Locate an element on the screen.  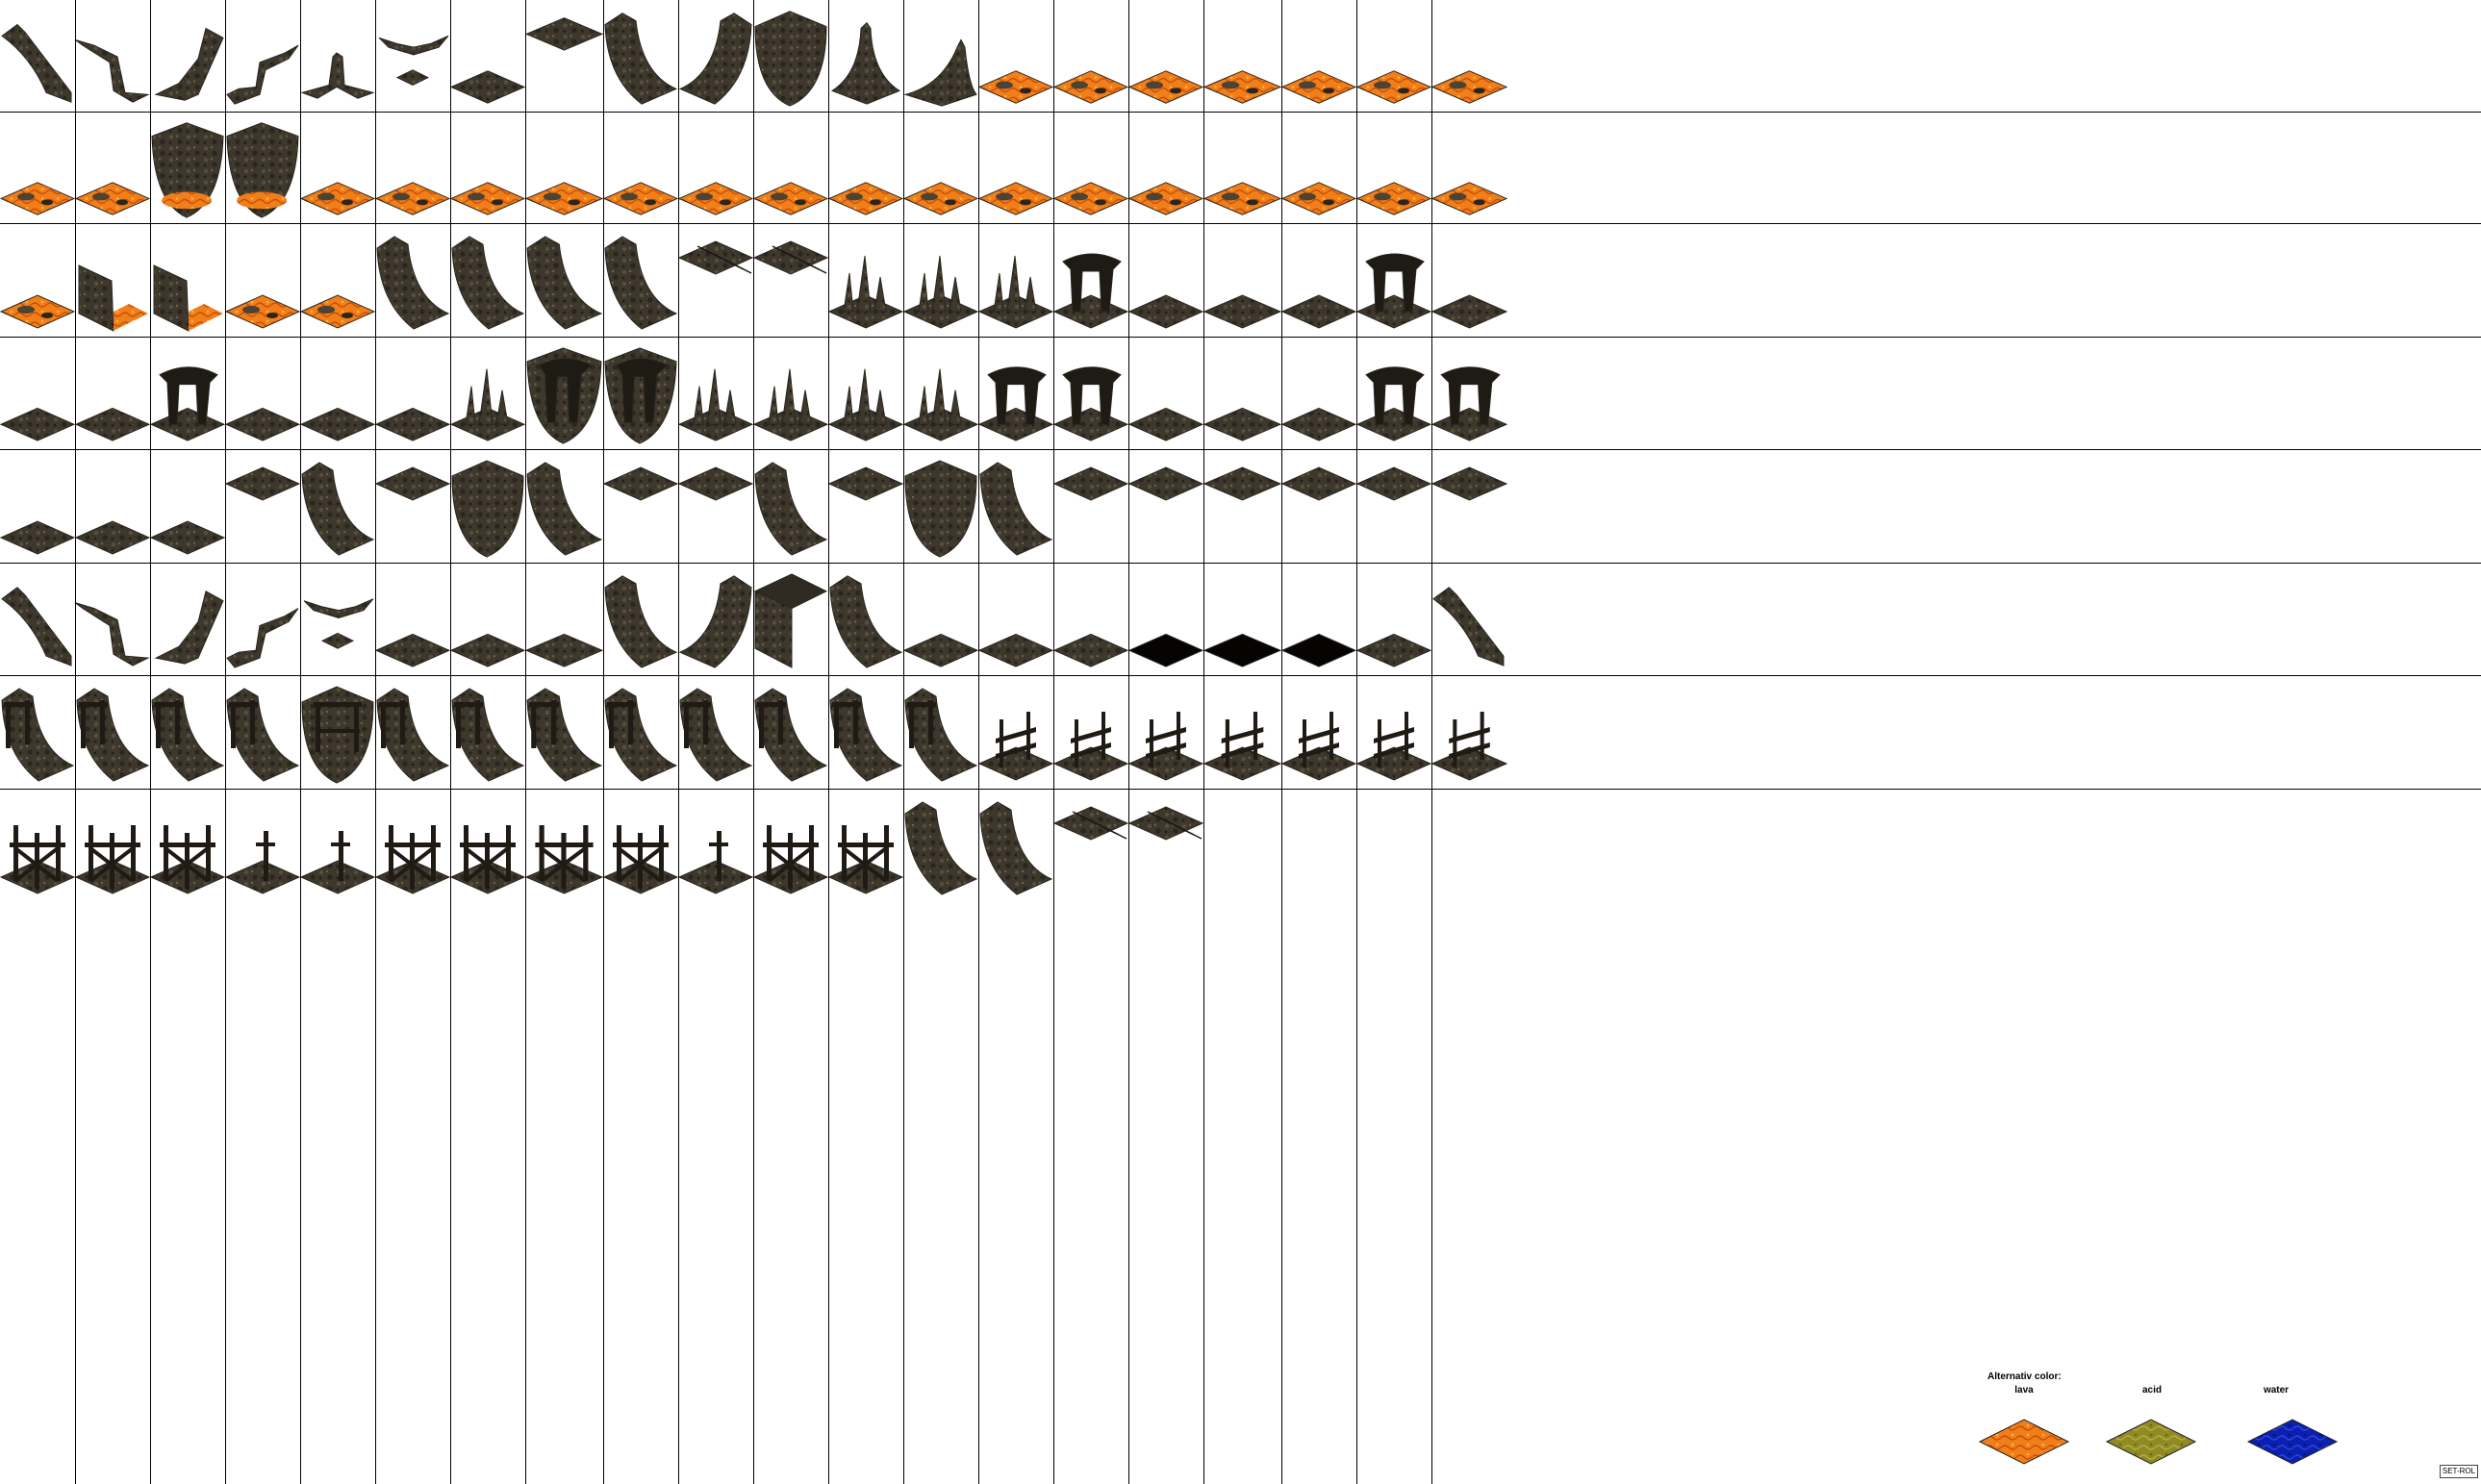
tile-wall-peak is located at coordinates (338, 76).